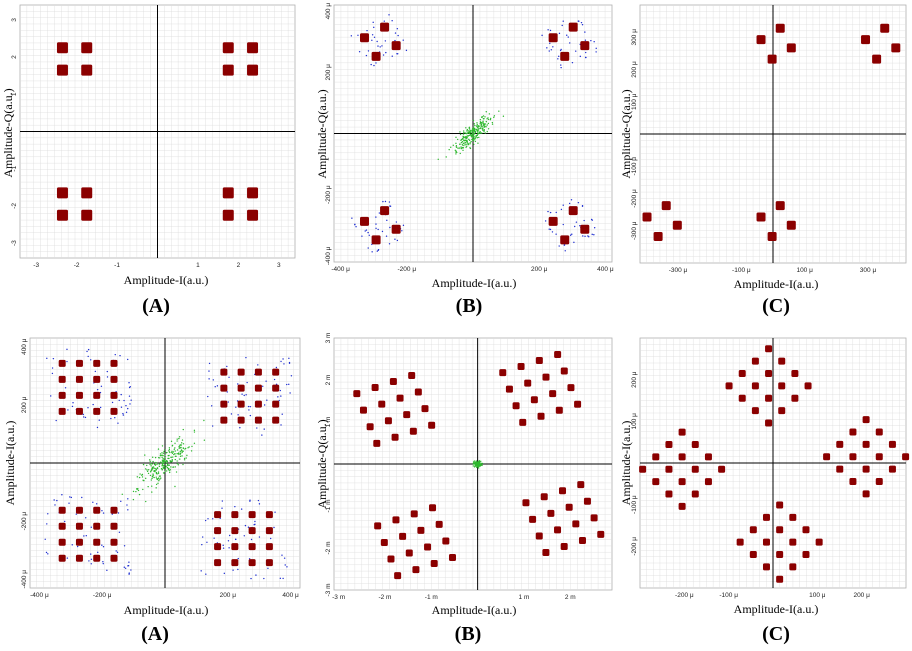 This screenshot has height=651, width=912. Describe the element at coordinates (469, 306) in the screenshot. I see `panel-label: (B)` at that location.